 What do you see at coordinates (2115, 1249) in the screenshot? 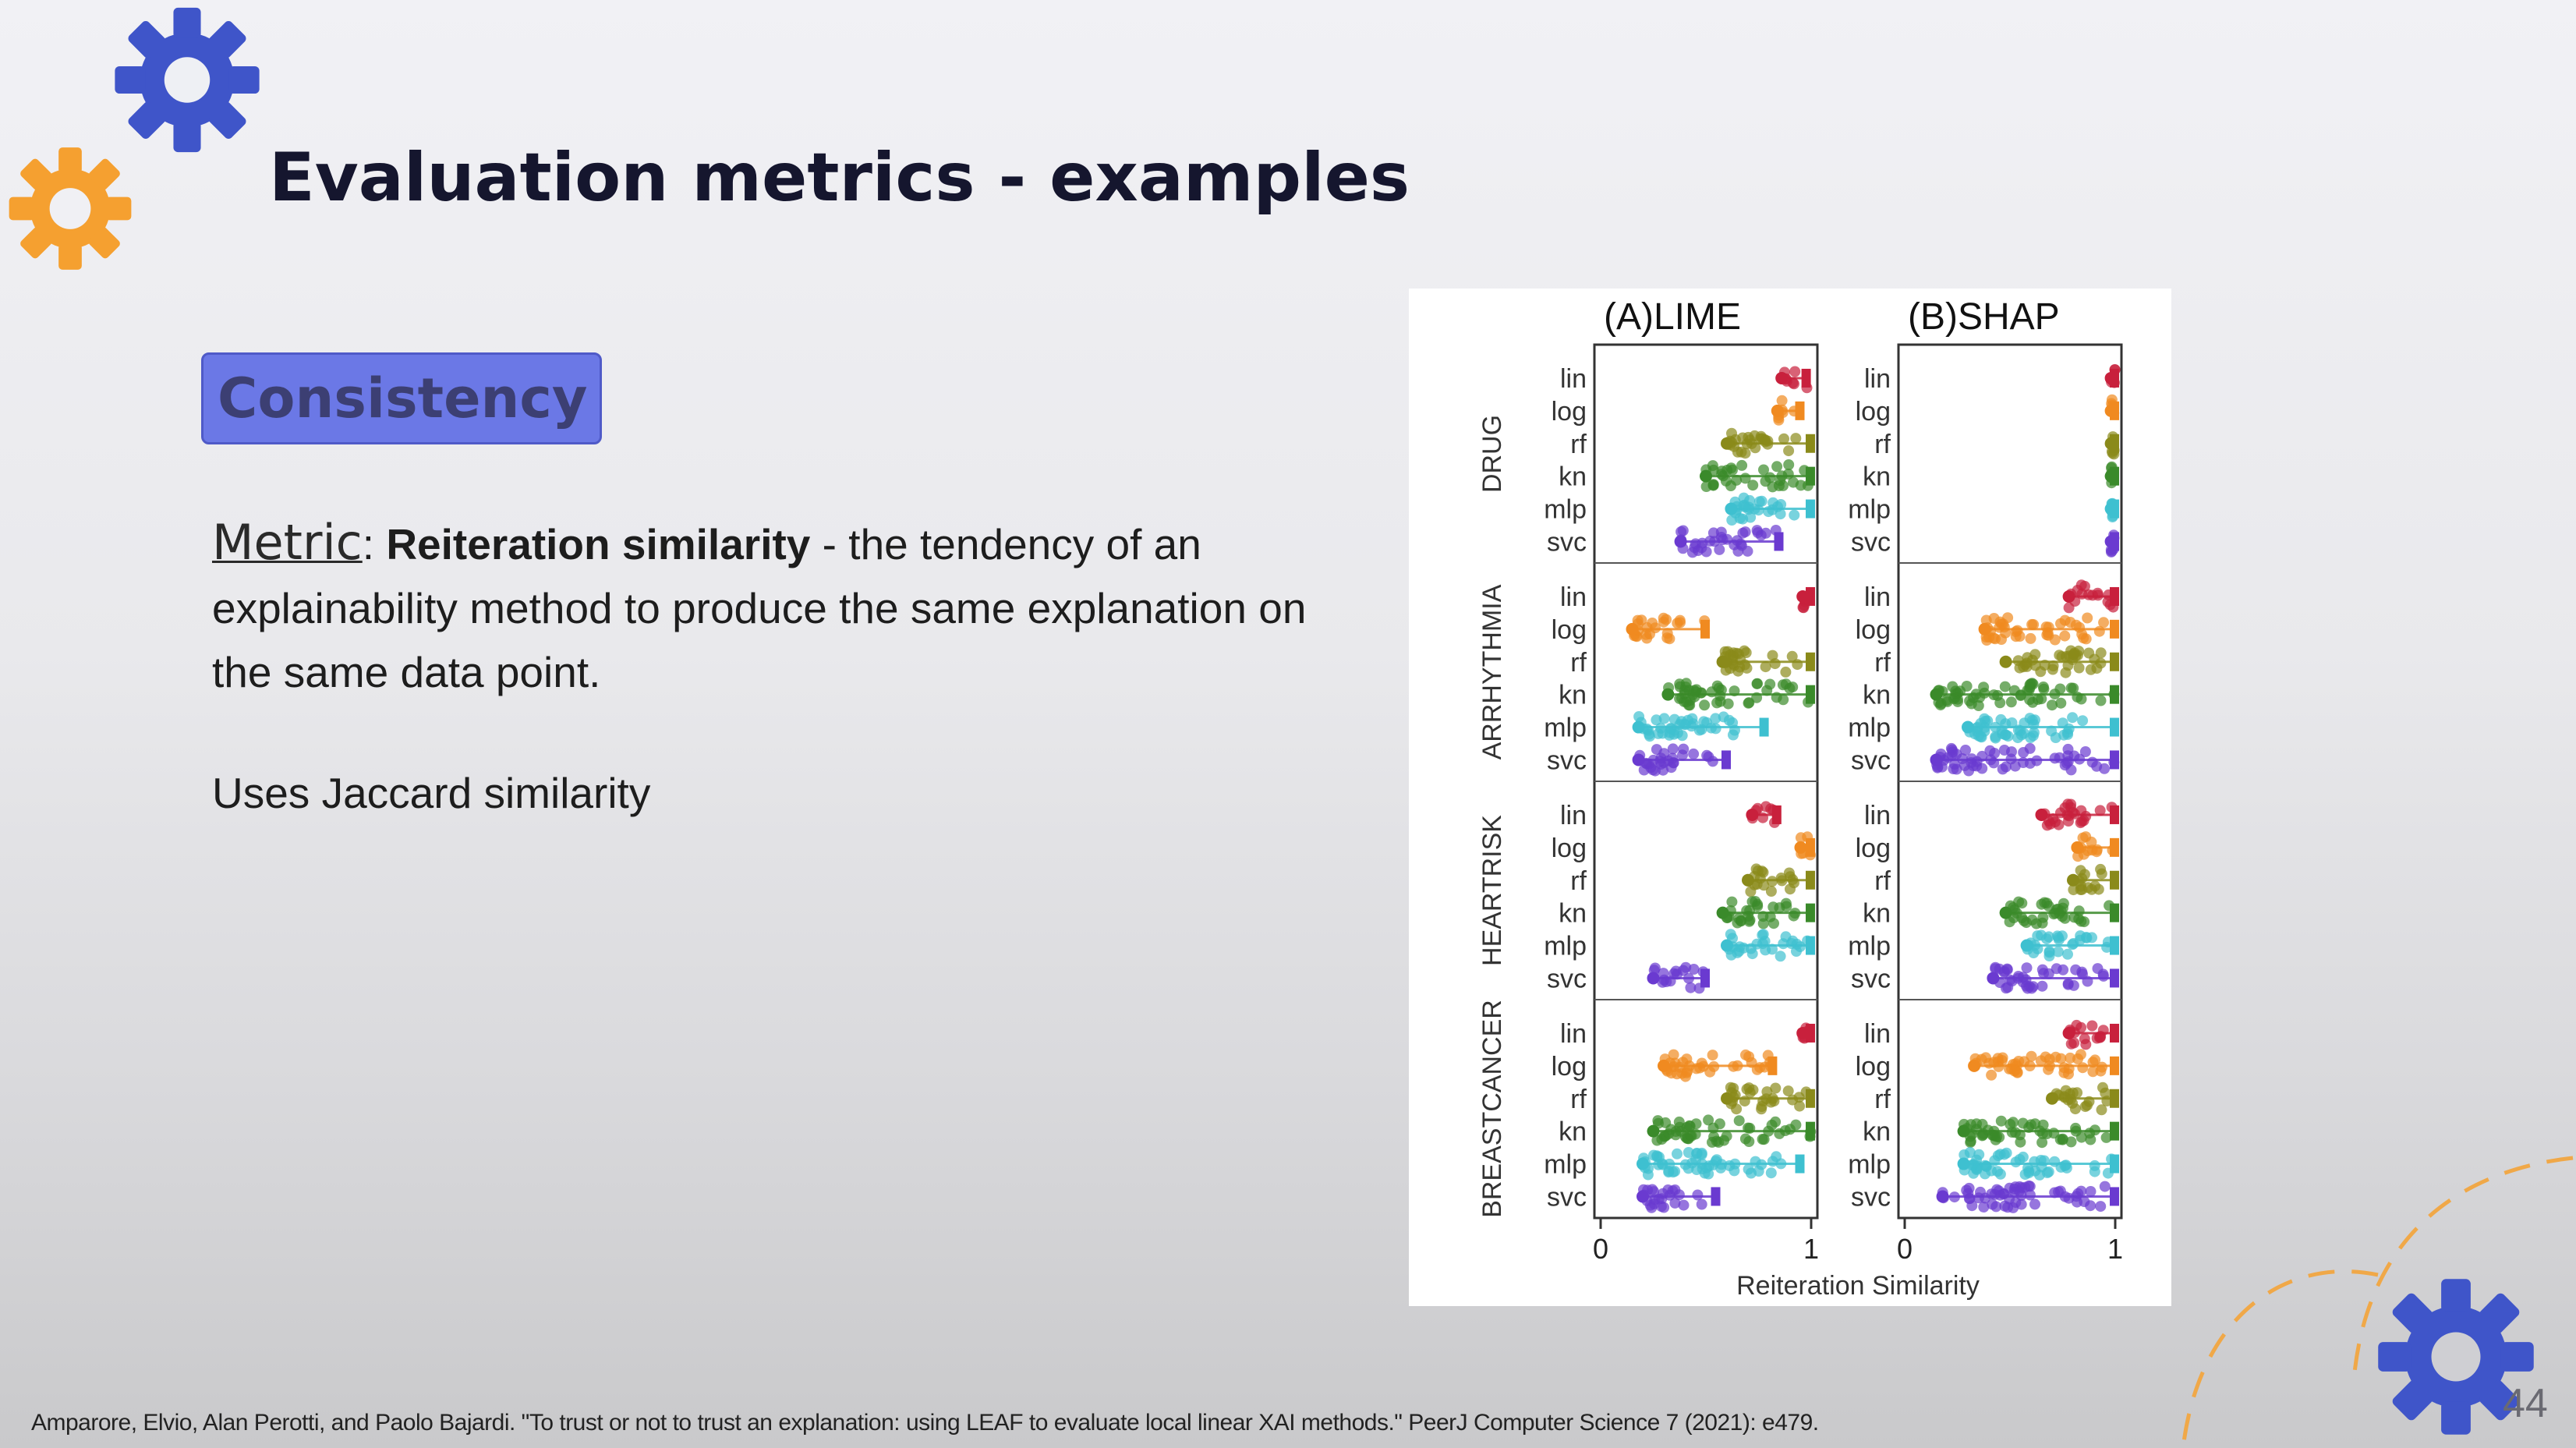
I see `x-tick-label: 1` at bounding box center [2115, 1249].